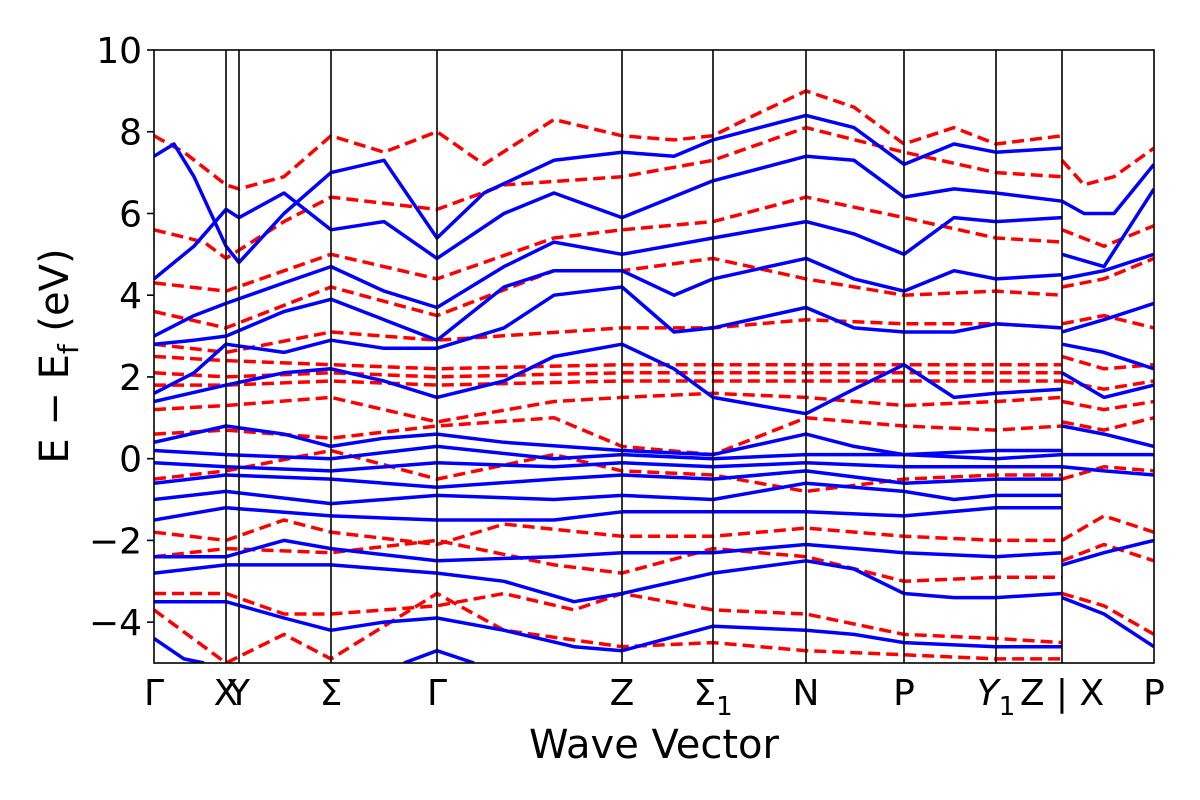 This screenshot has height=800, width=1200. I want to click on y-tick-label-6: 8, so click(130, 133).